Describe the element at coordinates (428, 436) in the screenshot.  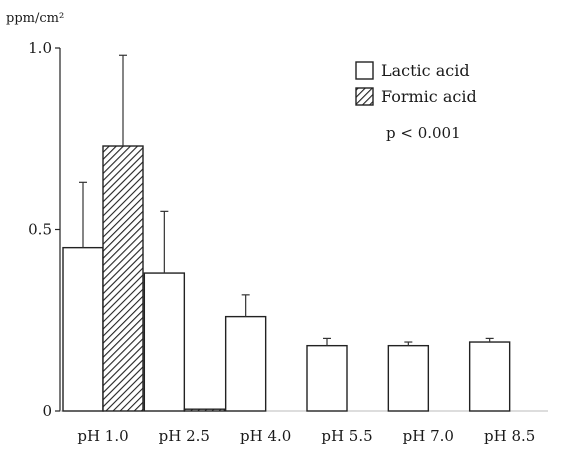
I see `x-tick-label: pH 7.0` at that location.